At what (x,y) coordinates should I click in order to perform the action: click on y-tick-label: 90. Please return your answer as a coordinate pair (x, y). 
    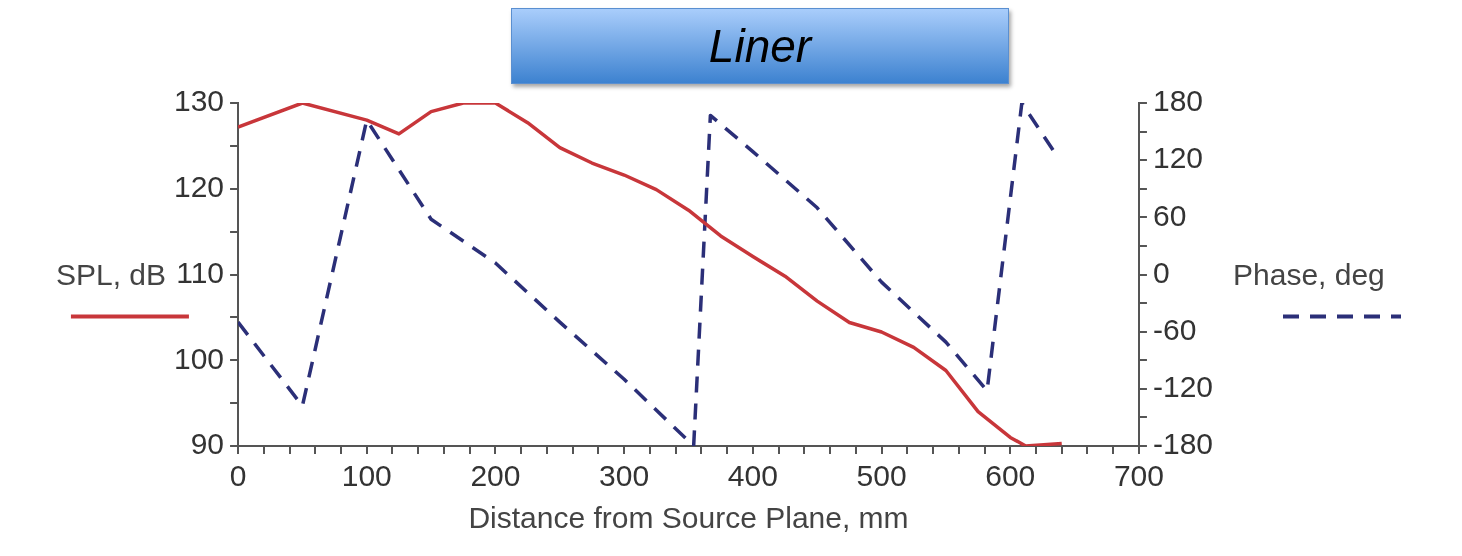
    Looking at the image, I should click on (207, 444).